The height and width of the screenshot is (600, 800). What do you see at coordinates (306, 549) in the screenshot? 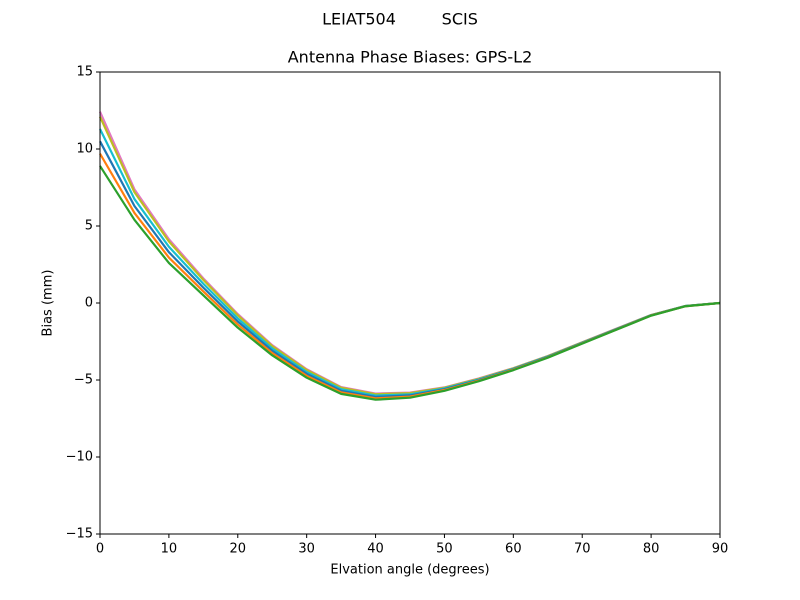
I see `x-tick-label: 30` at bounding box center [306, 549].